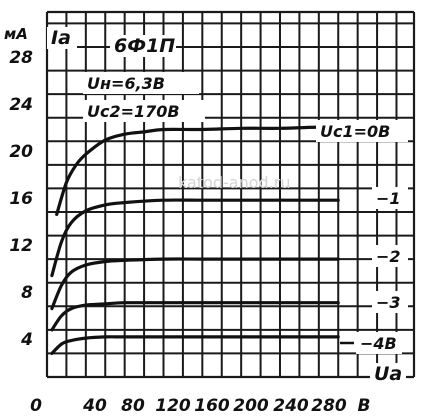  I want to click on x-tick-label: 0, so click(36, 406).